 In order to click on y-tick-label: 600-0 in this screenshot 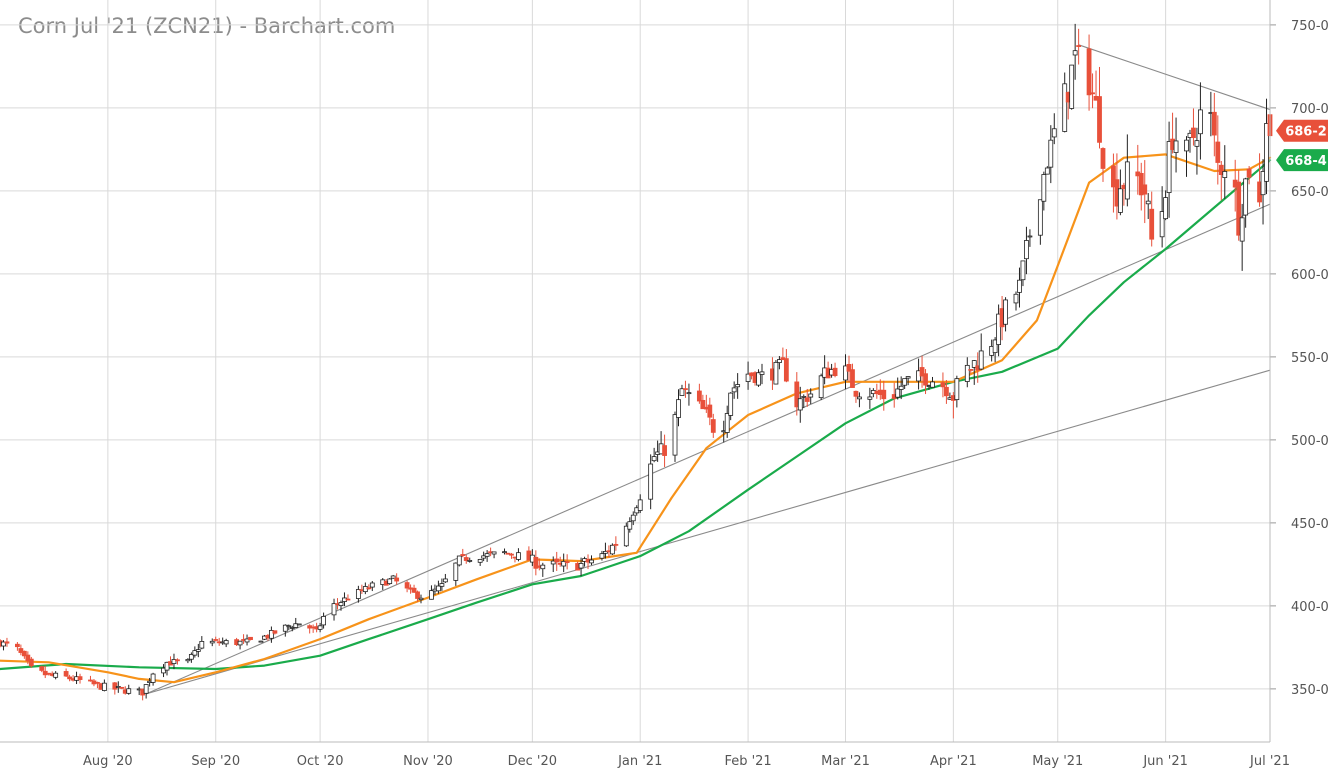, I will do `click(1310, 275)`.